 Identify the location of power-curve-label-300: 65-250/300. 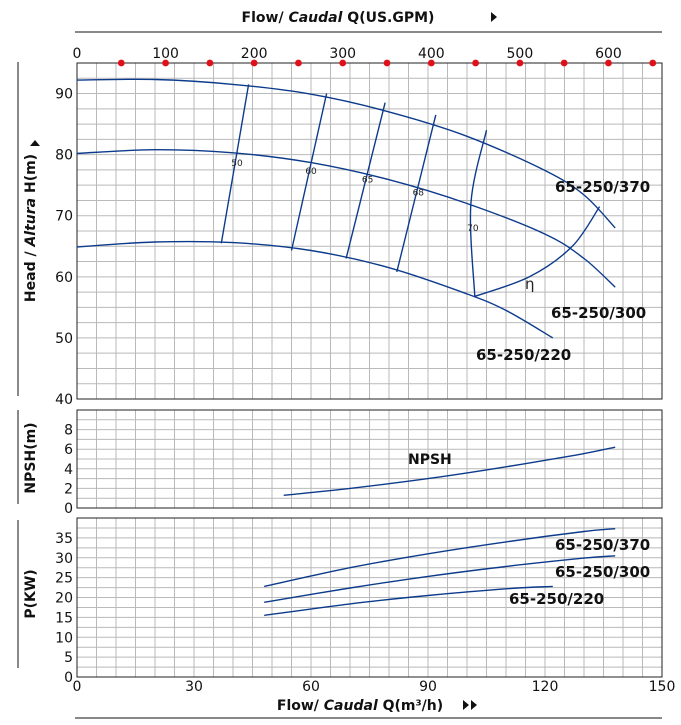
(602, 572).